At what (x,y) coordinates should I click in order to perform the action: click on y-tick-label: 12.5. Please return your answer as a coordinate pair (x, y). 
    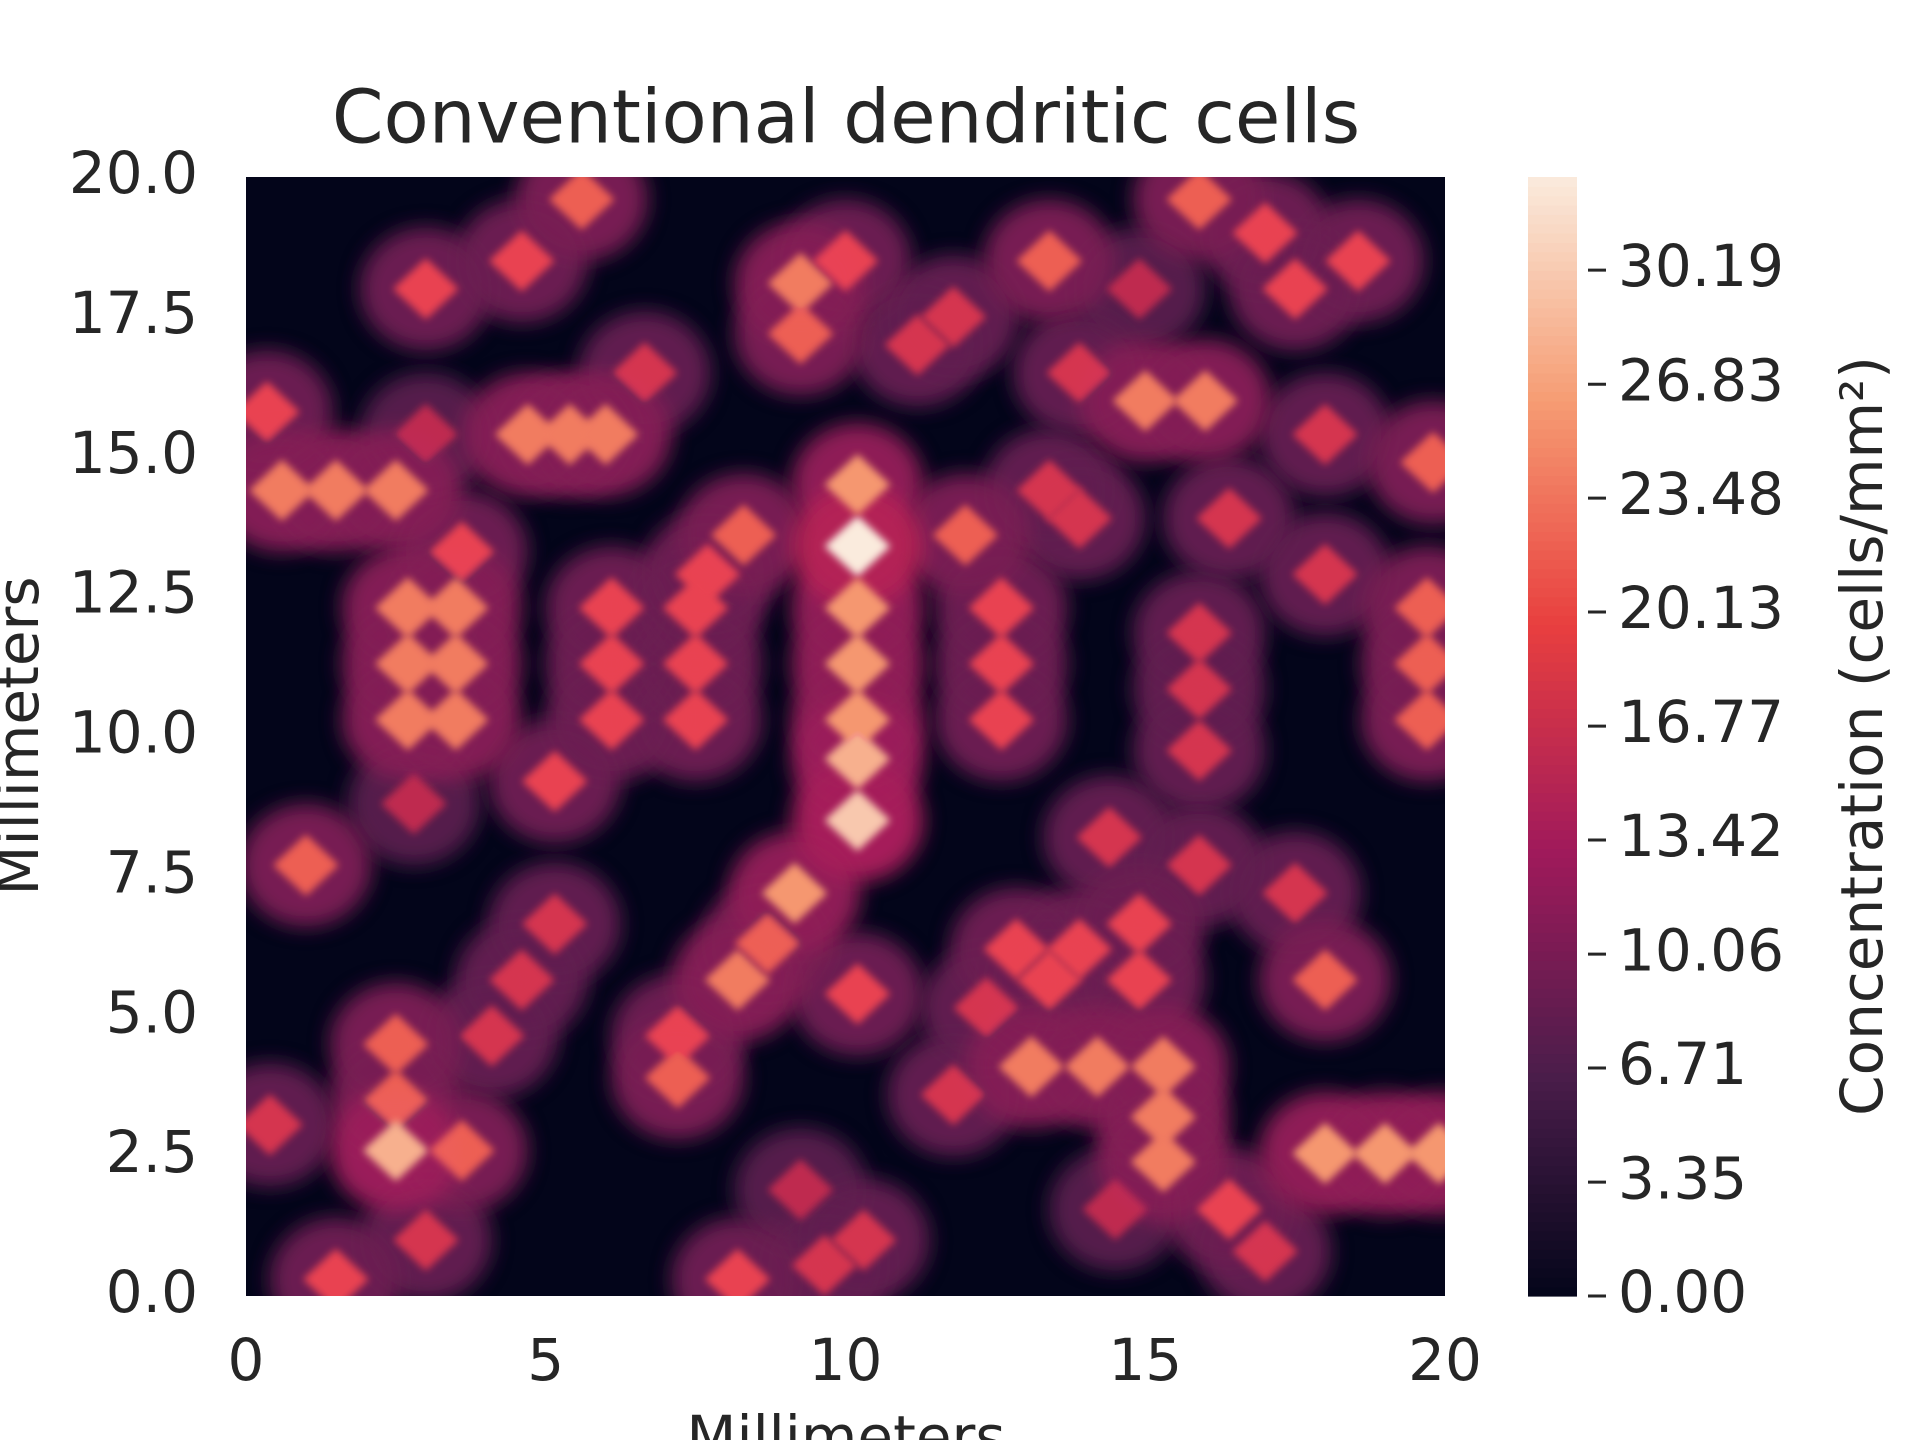
    Looking at the image, I should click on (133, 593).